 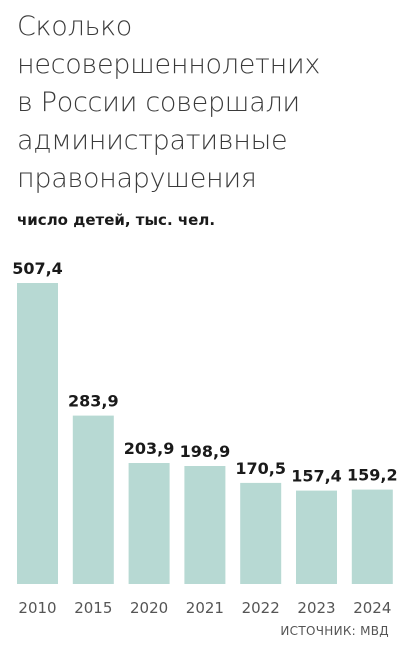 What do you see at coordinates (152, 140) in the screenshot?
I see `chart-title-line-4: административные` at bounding box center [152, 140].